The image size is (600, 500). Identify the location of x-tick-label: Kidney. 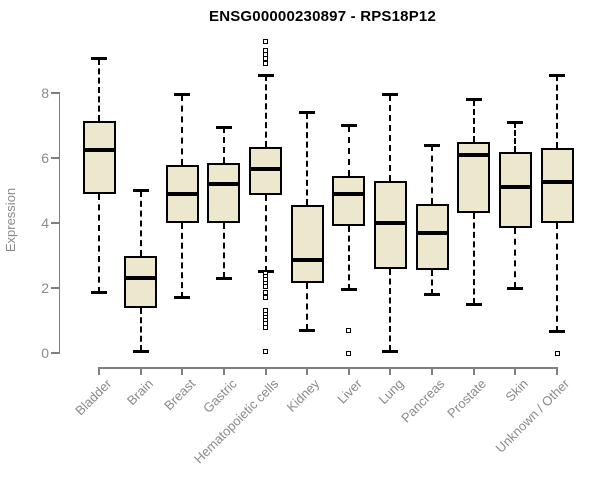
(303, 395).